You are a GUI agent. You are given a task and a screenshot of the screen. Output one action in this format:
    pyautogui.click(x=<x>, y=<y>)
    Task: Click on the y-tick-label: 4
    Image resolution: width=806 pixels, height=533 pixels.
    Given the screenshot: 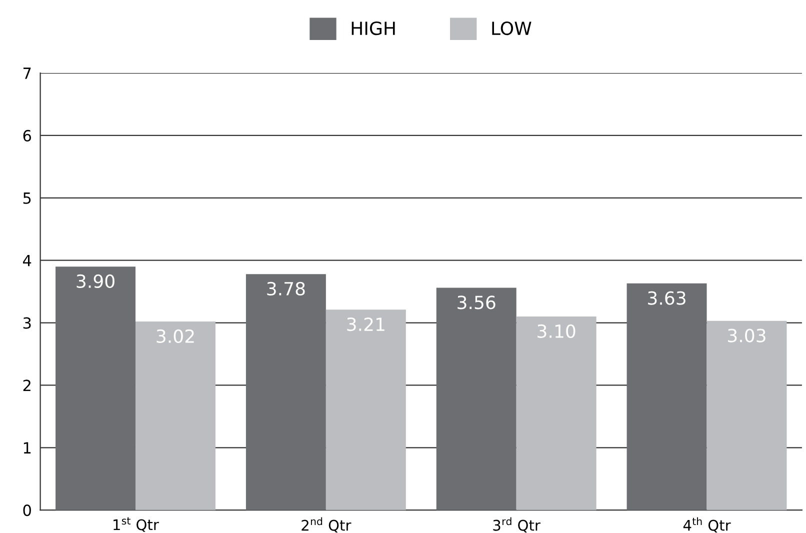 What is the action you would take?
    pyautogui.click(x=27, y=260)
    